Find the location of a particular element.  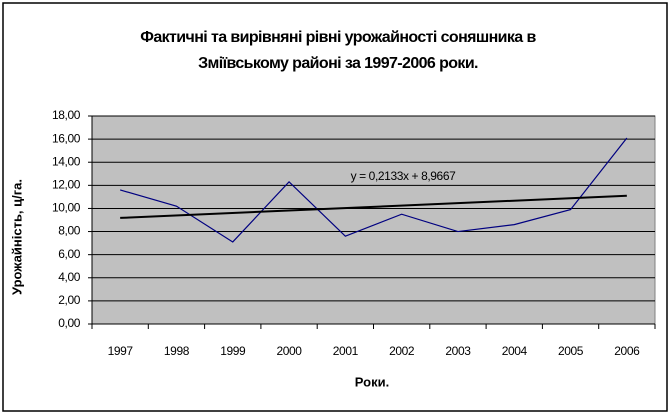

x-tick-label: 1999 is located at coordinates (233, 351).